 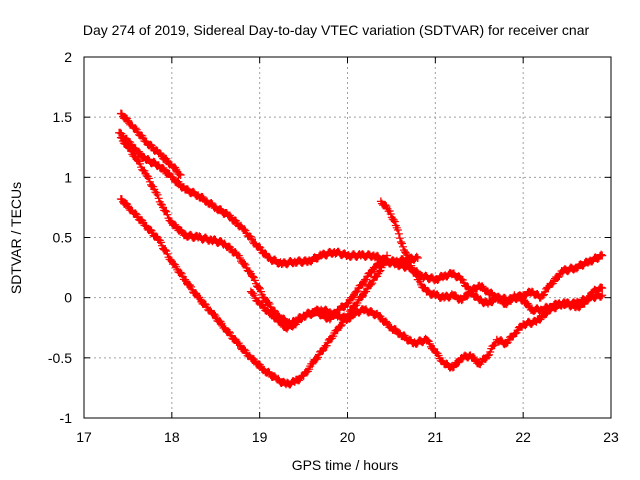 I want to click on x-tick-labels: 17 18 19 20 21 22 23, so click(x=347, y=437).